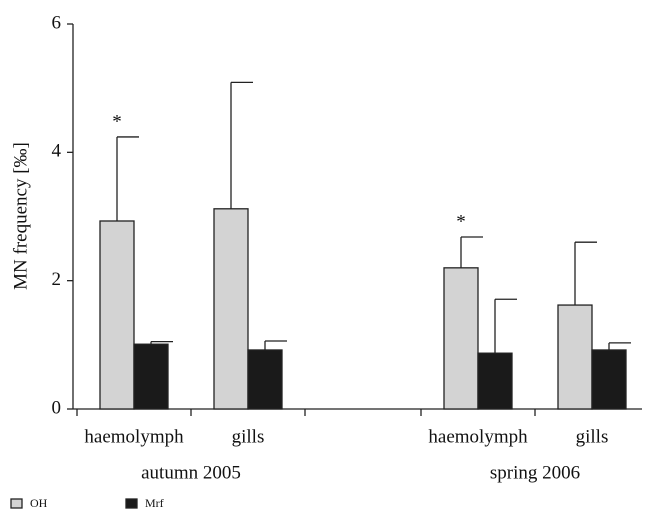  I want to click on legend-label: OH, so click(39, 503).